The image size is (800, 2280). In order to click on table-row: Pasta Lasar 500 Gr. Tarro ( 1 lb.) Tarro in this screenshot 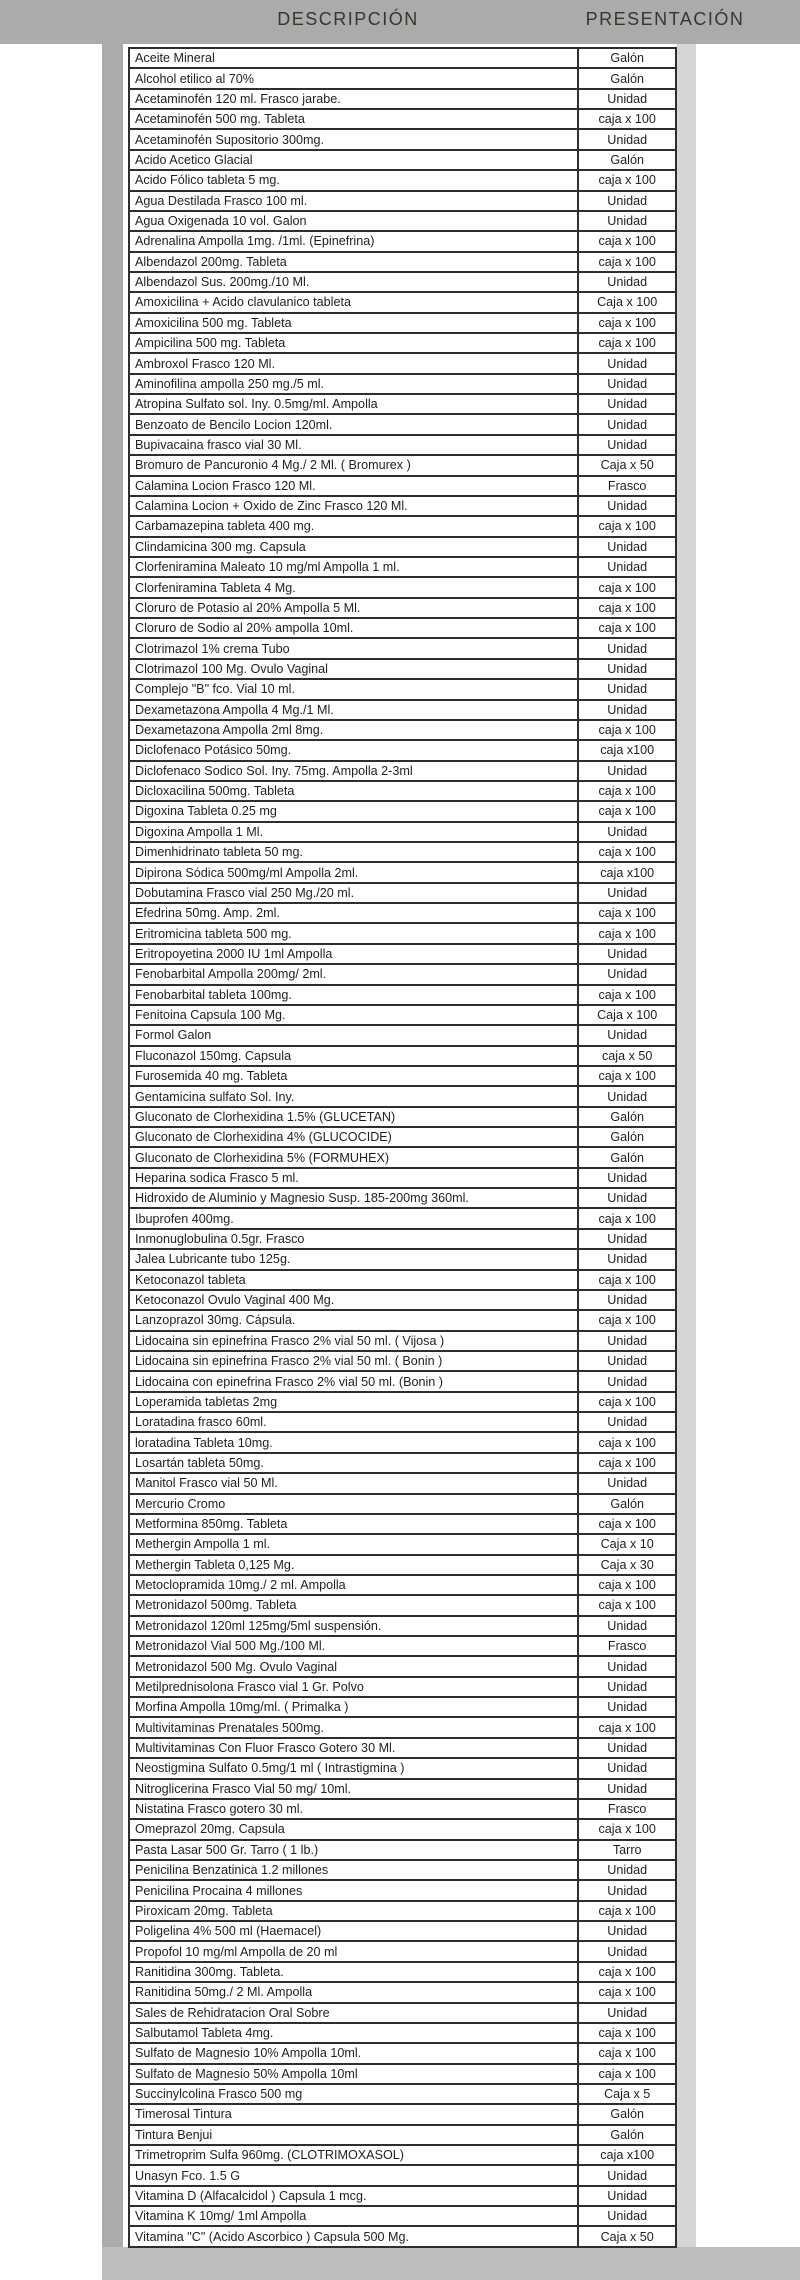, I will do `click(402, 1850)`.